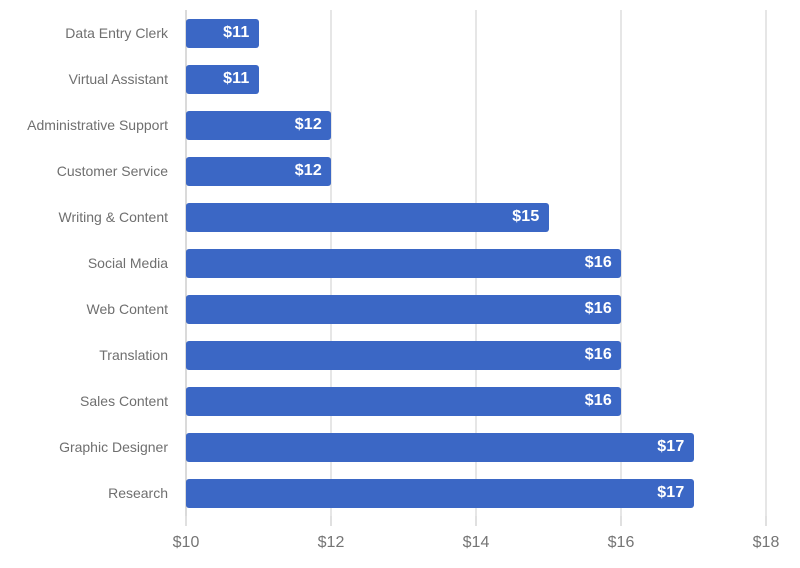 This screenshot has height=568, width=800. What do you see at coordinates (127, 309) in the screenshot?
I see `category-label: Web Content` at bounding box center [127, 309].